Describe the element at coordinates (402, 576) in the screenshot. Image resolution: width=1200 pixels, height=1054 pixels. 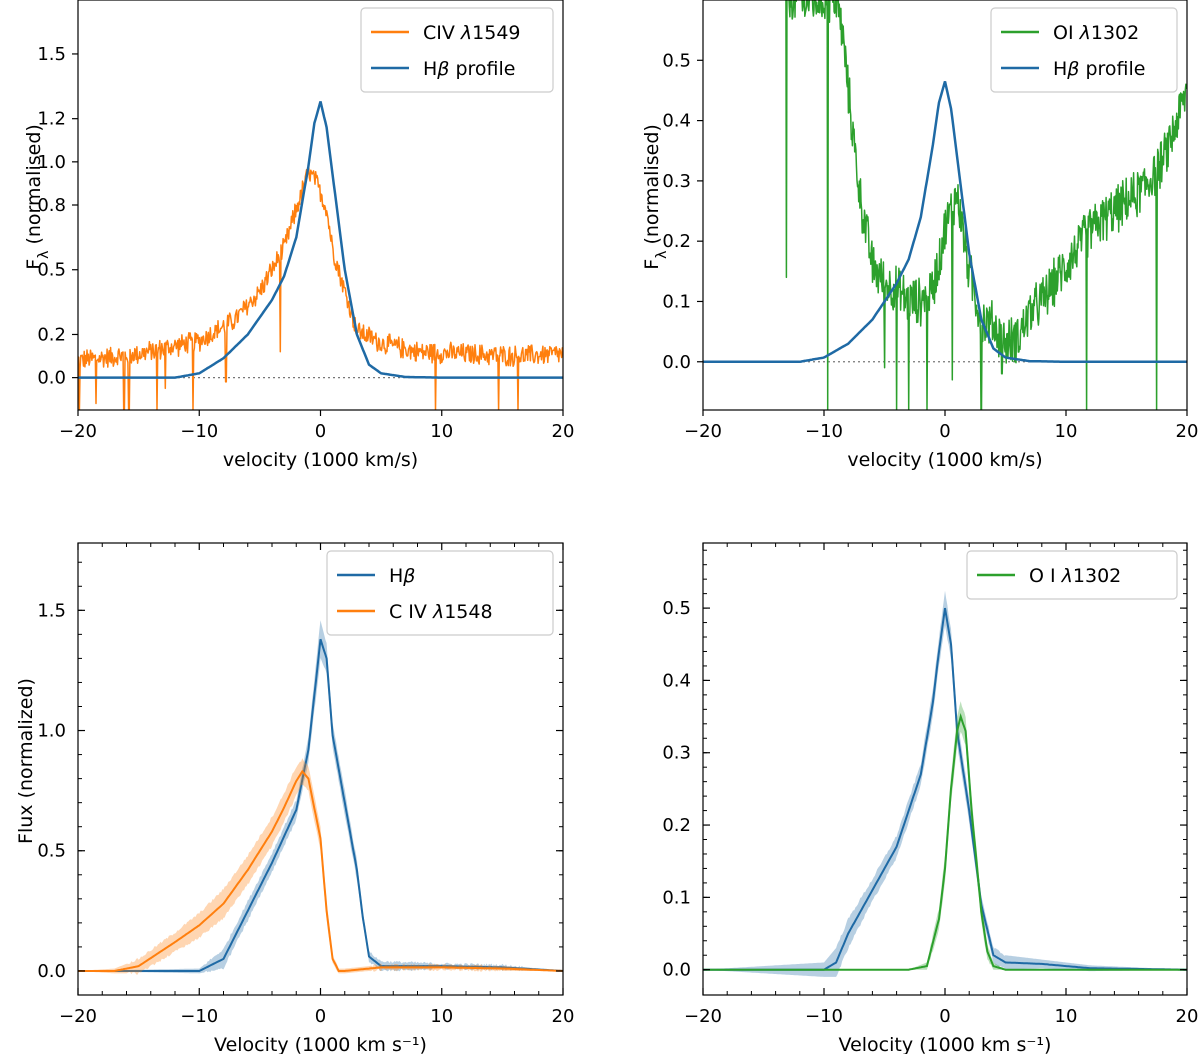
I see `legend-label: Hβ` at that location.